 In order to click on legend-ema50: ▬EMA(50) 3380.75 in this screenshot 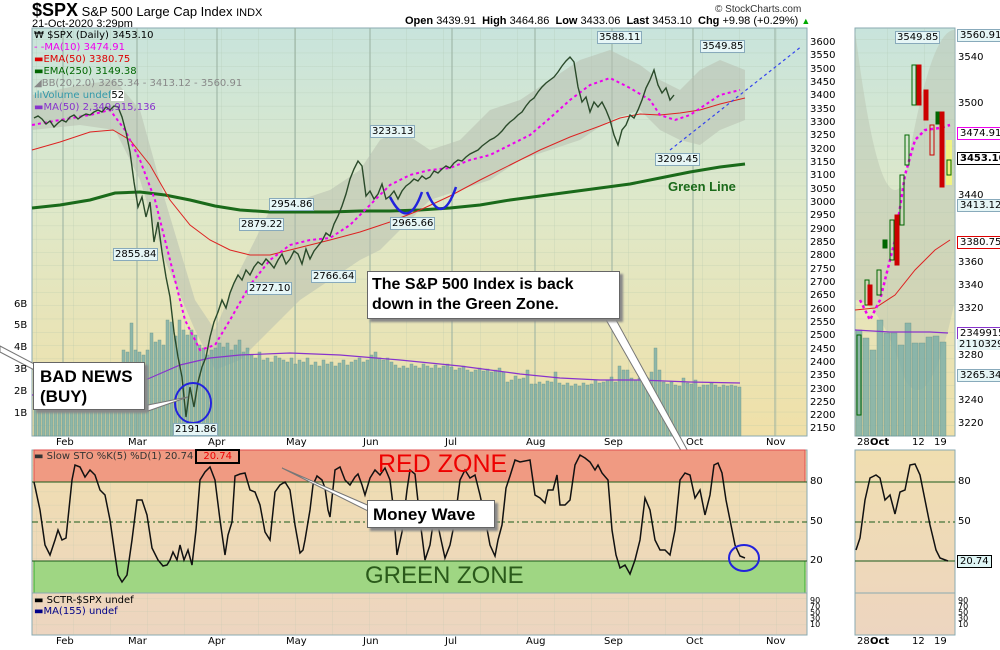, I will do `click(82, 59)`.